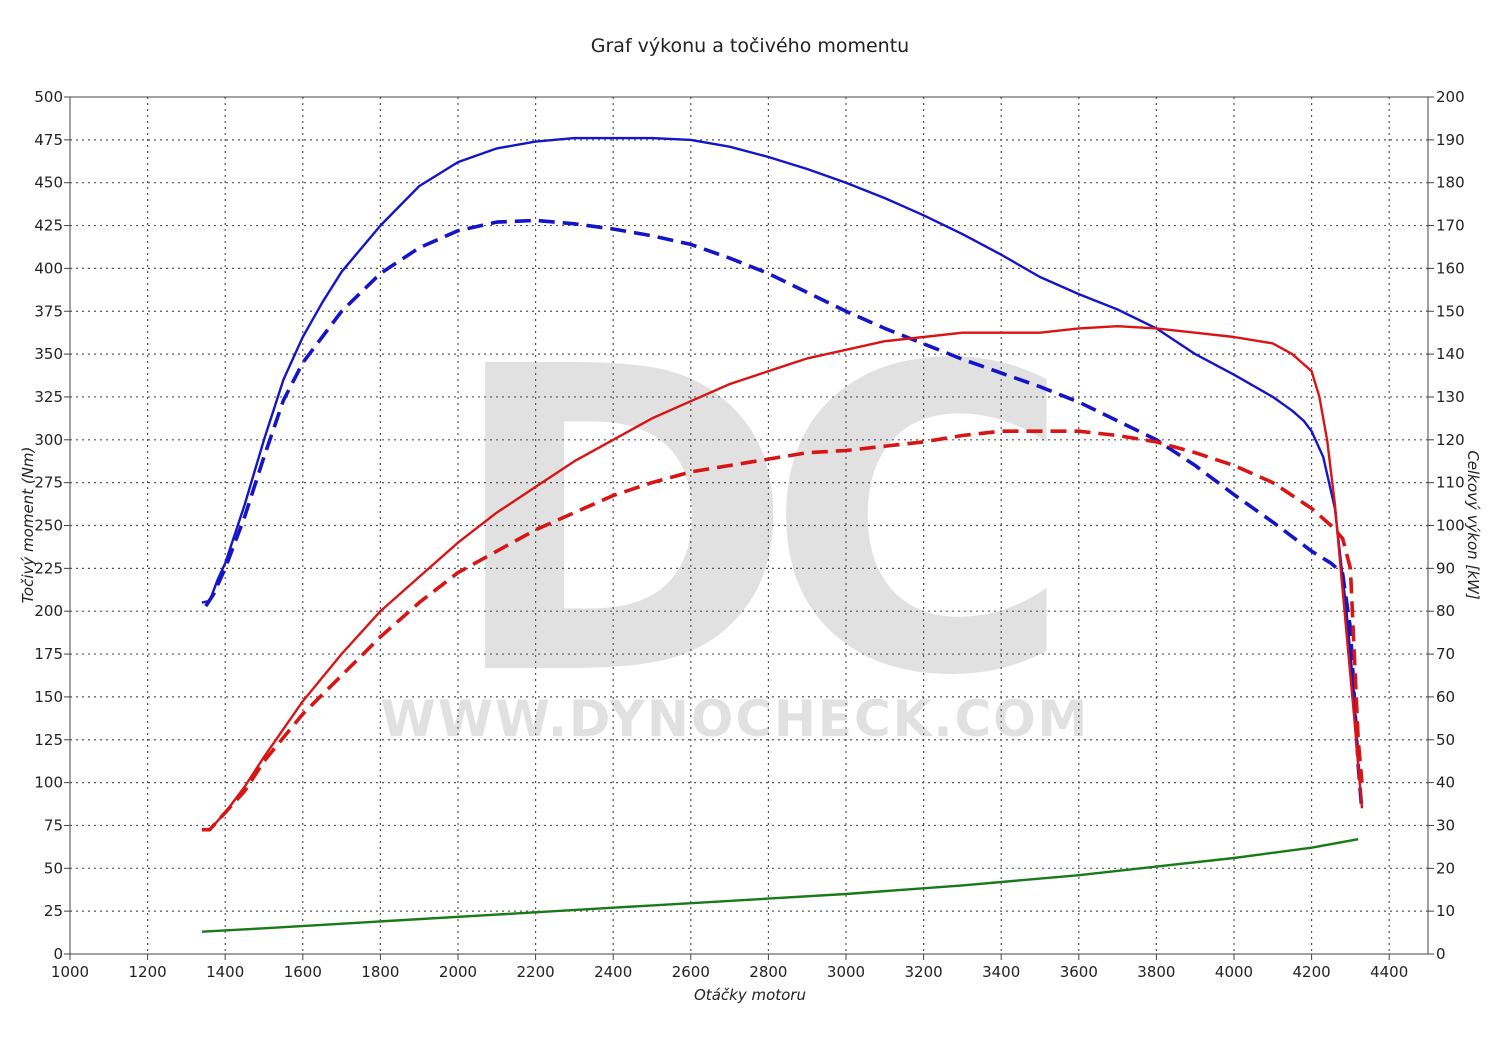 This screenshot has height=1040, width=1500. I want to click on x-tick-label: 3200, so click(924, 972).